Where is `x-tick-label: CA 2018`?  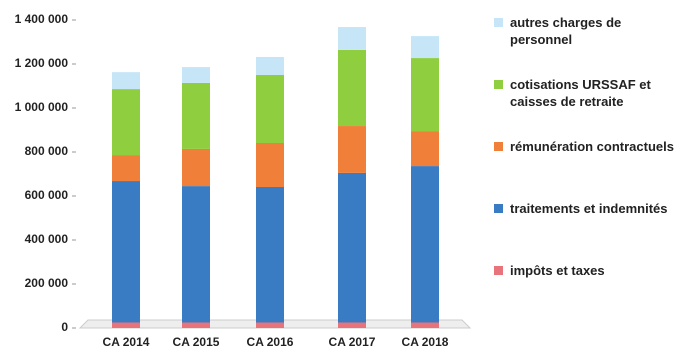 x-tick-label: CA 2018 is located at coordinates (425, 342).